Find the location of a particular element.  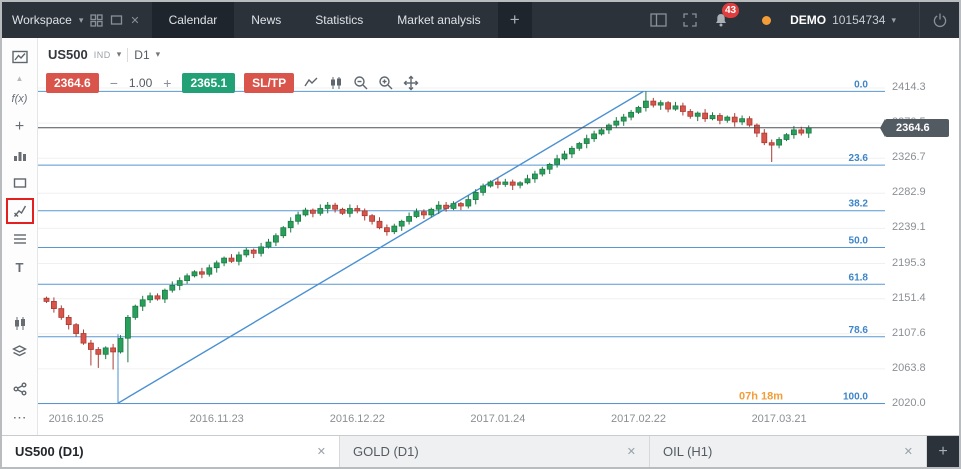

workspace-menu: Workspace ▾ ✕ is located at coordinates (77, 20).